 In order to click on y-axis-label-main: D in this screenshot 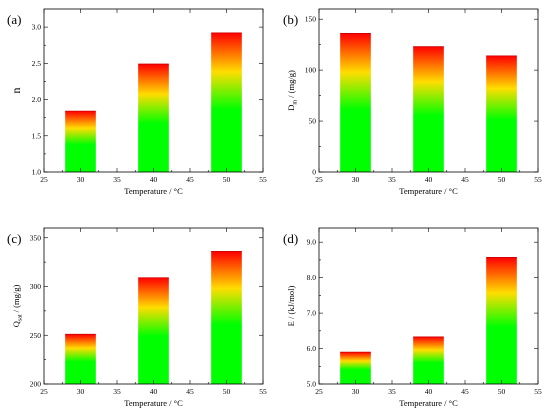, I will do `click(291, 108)`.